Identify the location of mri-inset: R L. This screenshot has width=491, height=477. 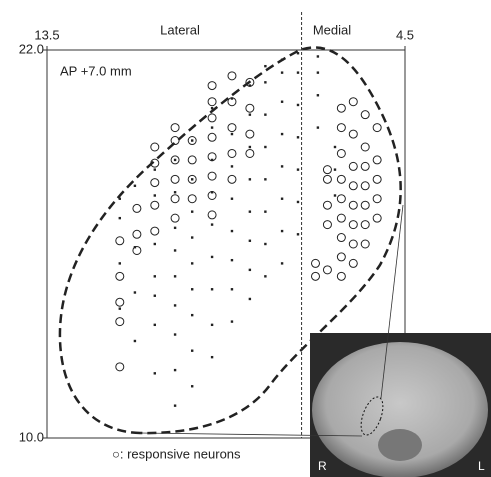
(400, 405).